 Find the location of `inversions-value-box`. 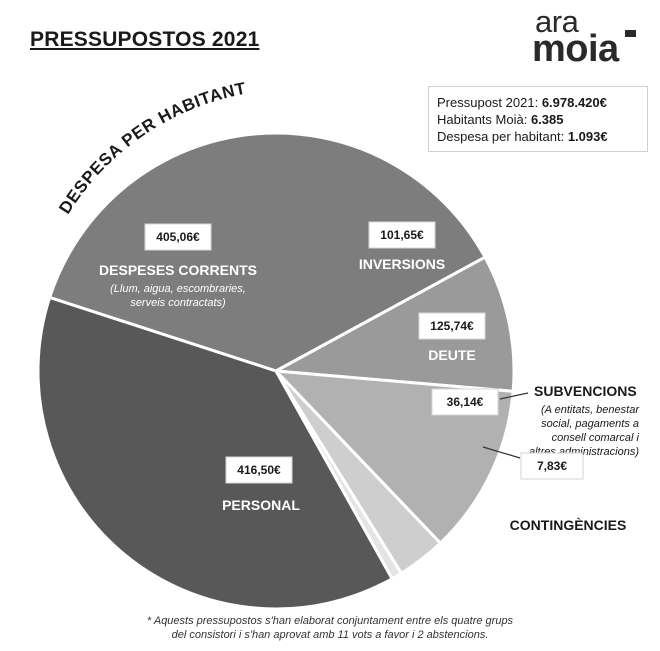

inversions-value-box is located at coordinates (402, 235).